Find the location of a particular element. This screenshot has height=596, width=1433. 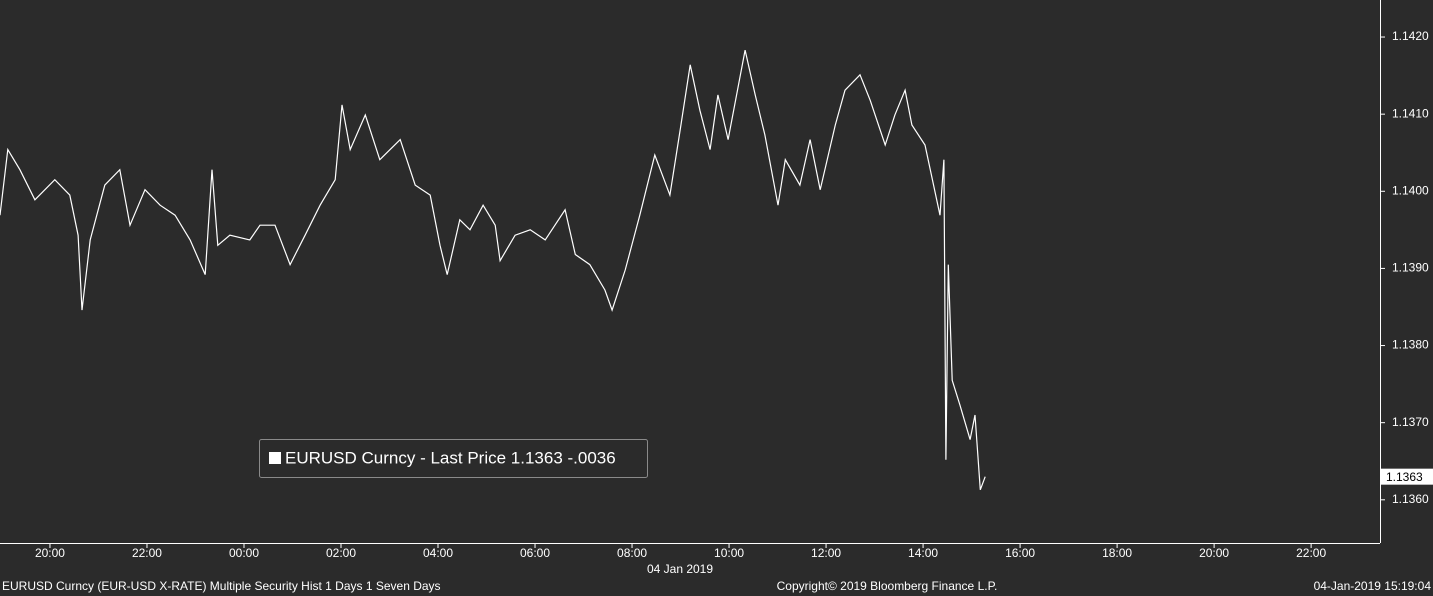

x-tick-label: 04:00 is located at coordinates (438, 553).